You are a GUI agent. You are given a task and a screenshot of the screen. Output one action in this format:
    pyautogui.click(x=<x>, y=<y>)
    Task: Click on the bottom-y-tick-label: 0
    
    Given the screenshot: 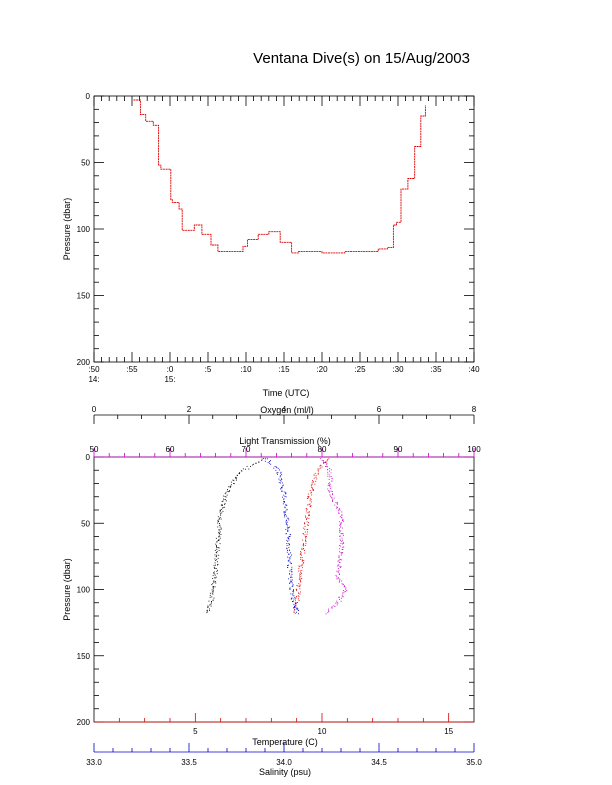 What is the action you would take?
    pyautogui.click(x=88, y=457)
    